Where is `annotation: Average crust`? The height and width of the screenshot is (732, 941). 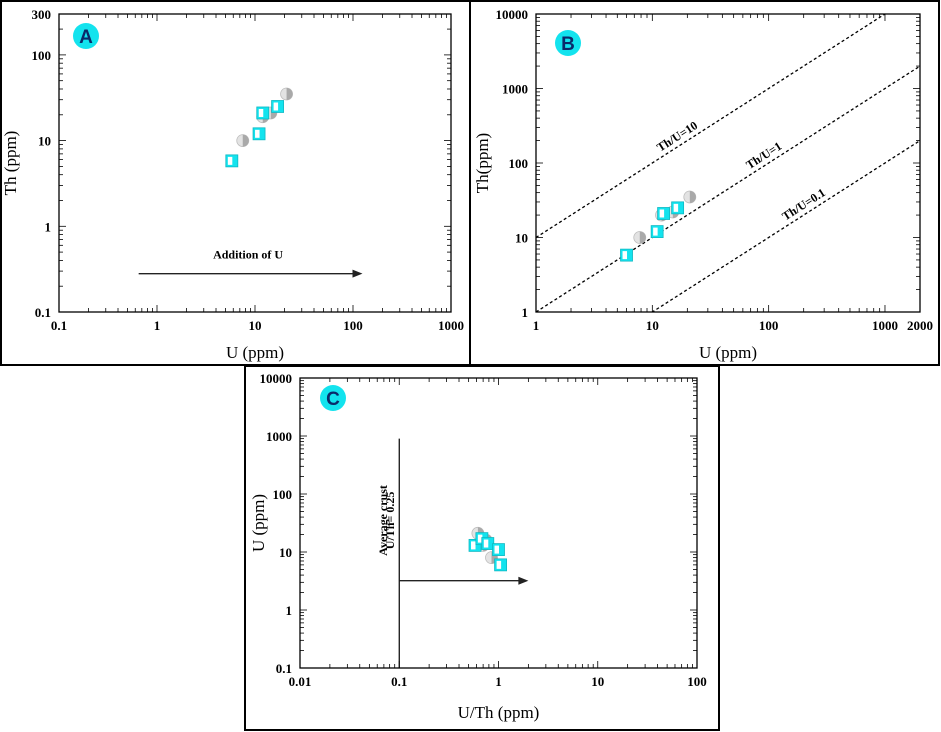
annotation: Average crust is located at coordinates (383, 520).